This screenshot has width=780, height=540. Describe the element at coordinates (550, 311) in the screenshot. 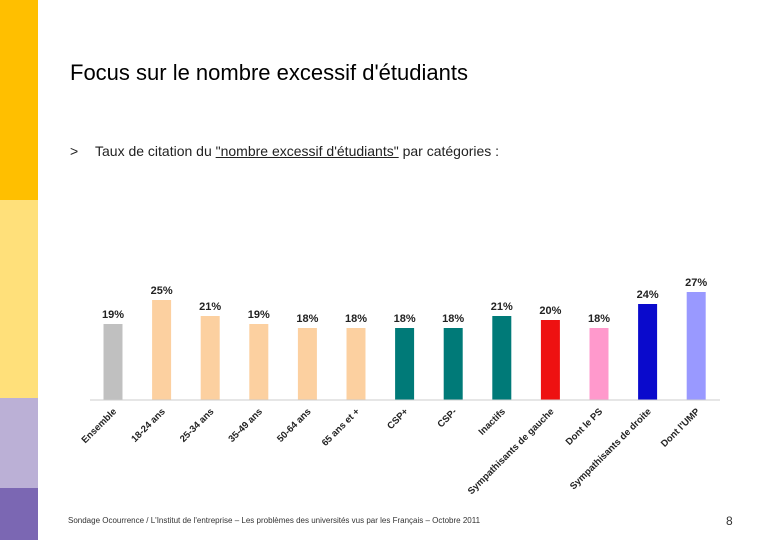

I see `value-label-9: 20%` at that location.